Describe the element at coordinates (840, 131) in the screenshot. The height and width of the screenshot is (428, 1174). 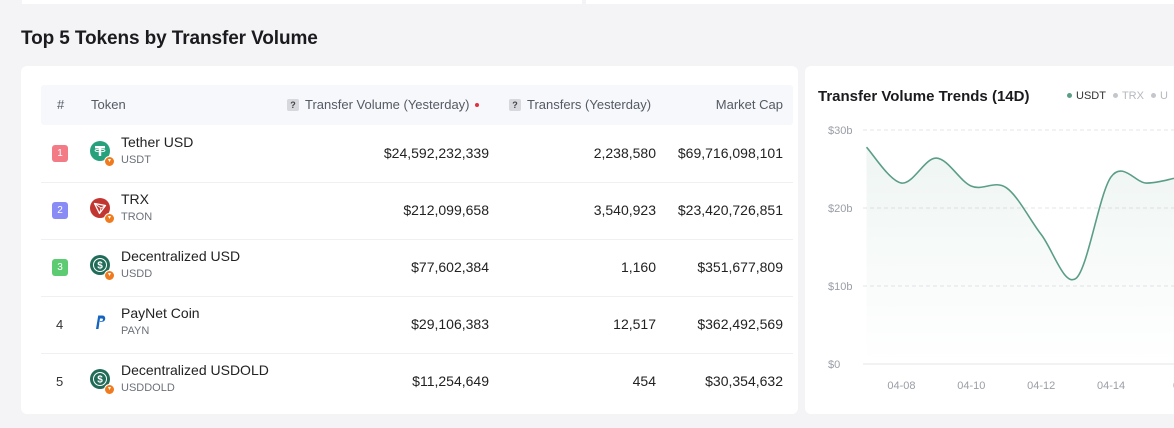
I see `y-tick-label: $30b` at that location.